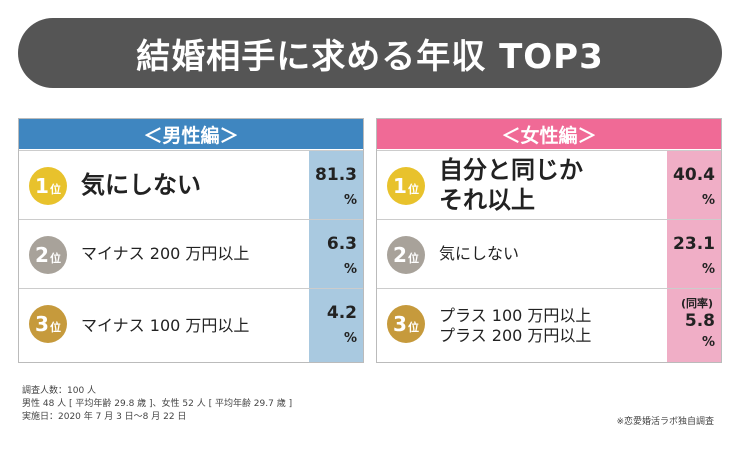  Describe the element at coordinates (511, 170) in the screenshot. I see `answer-label-line: 自分と同じか` at that location.